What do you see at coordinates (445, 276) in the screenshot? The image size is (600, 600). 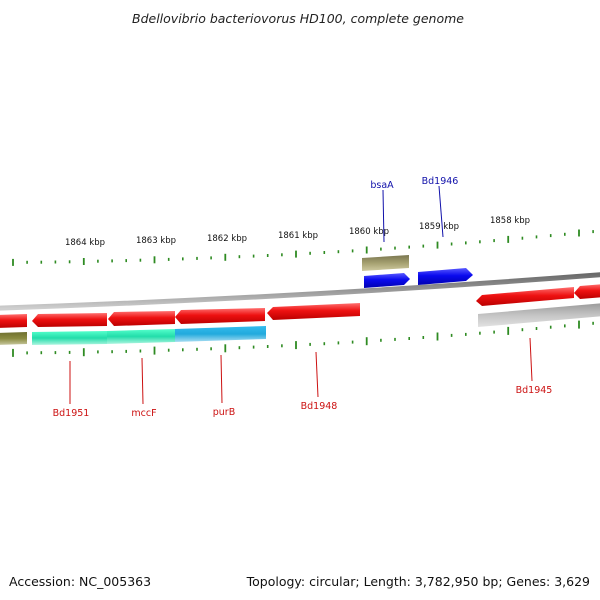 I see `gene-Bd1946-cds-arrow` at bounding box center [445, 276].